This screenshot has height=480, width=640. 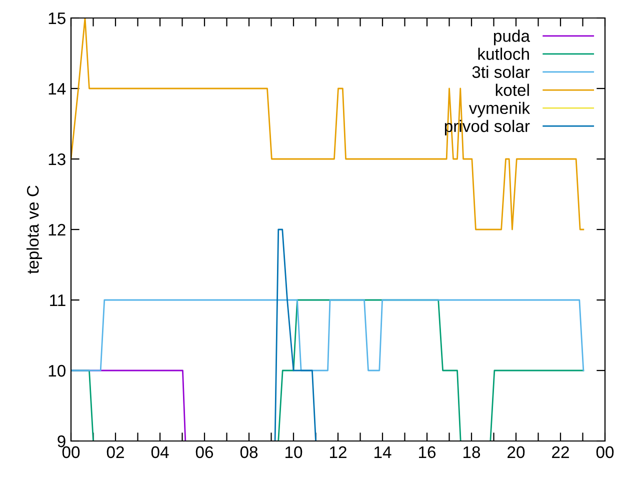 What do you see at coordinates (516, 452) in the screenshot?
I see `x-tick-label: 20` at bounding box center [516, 452].